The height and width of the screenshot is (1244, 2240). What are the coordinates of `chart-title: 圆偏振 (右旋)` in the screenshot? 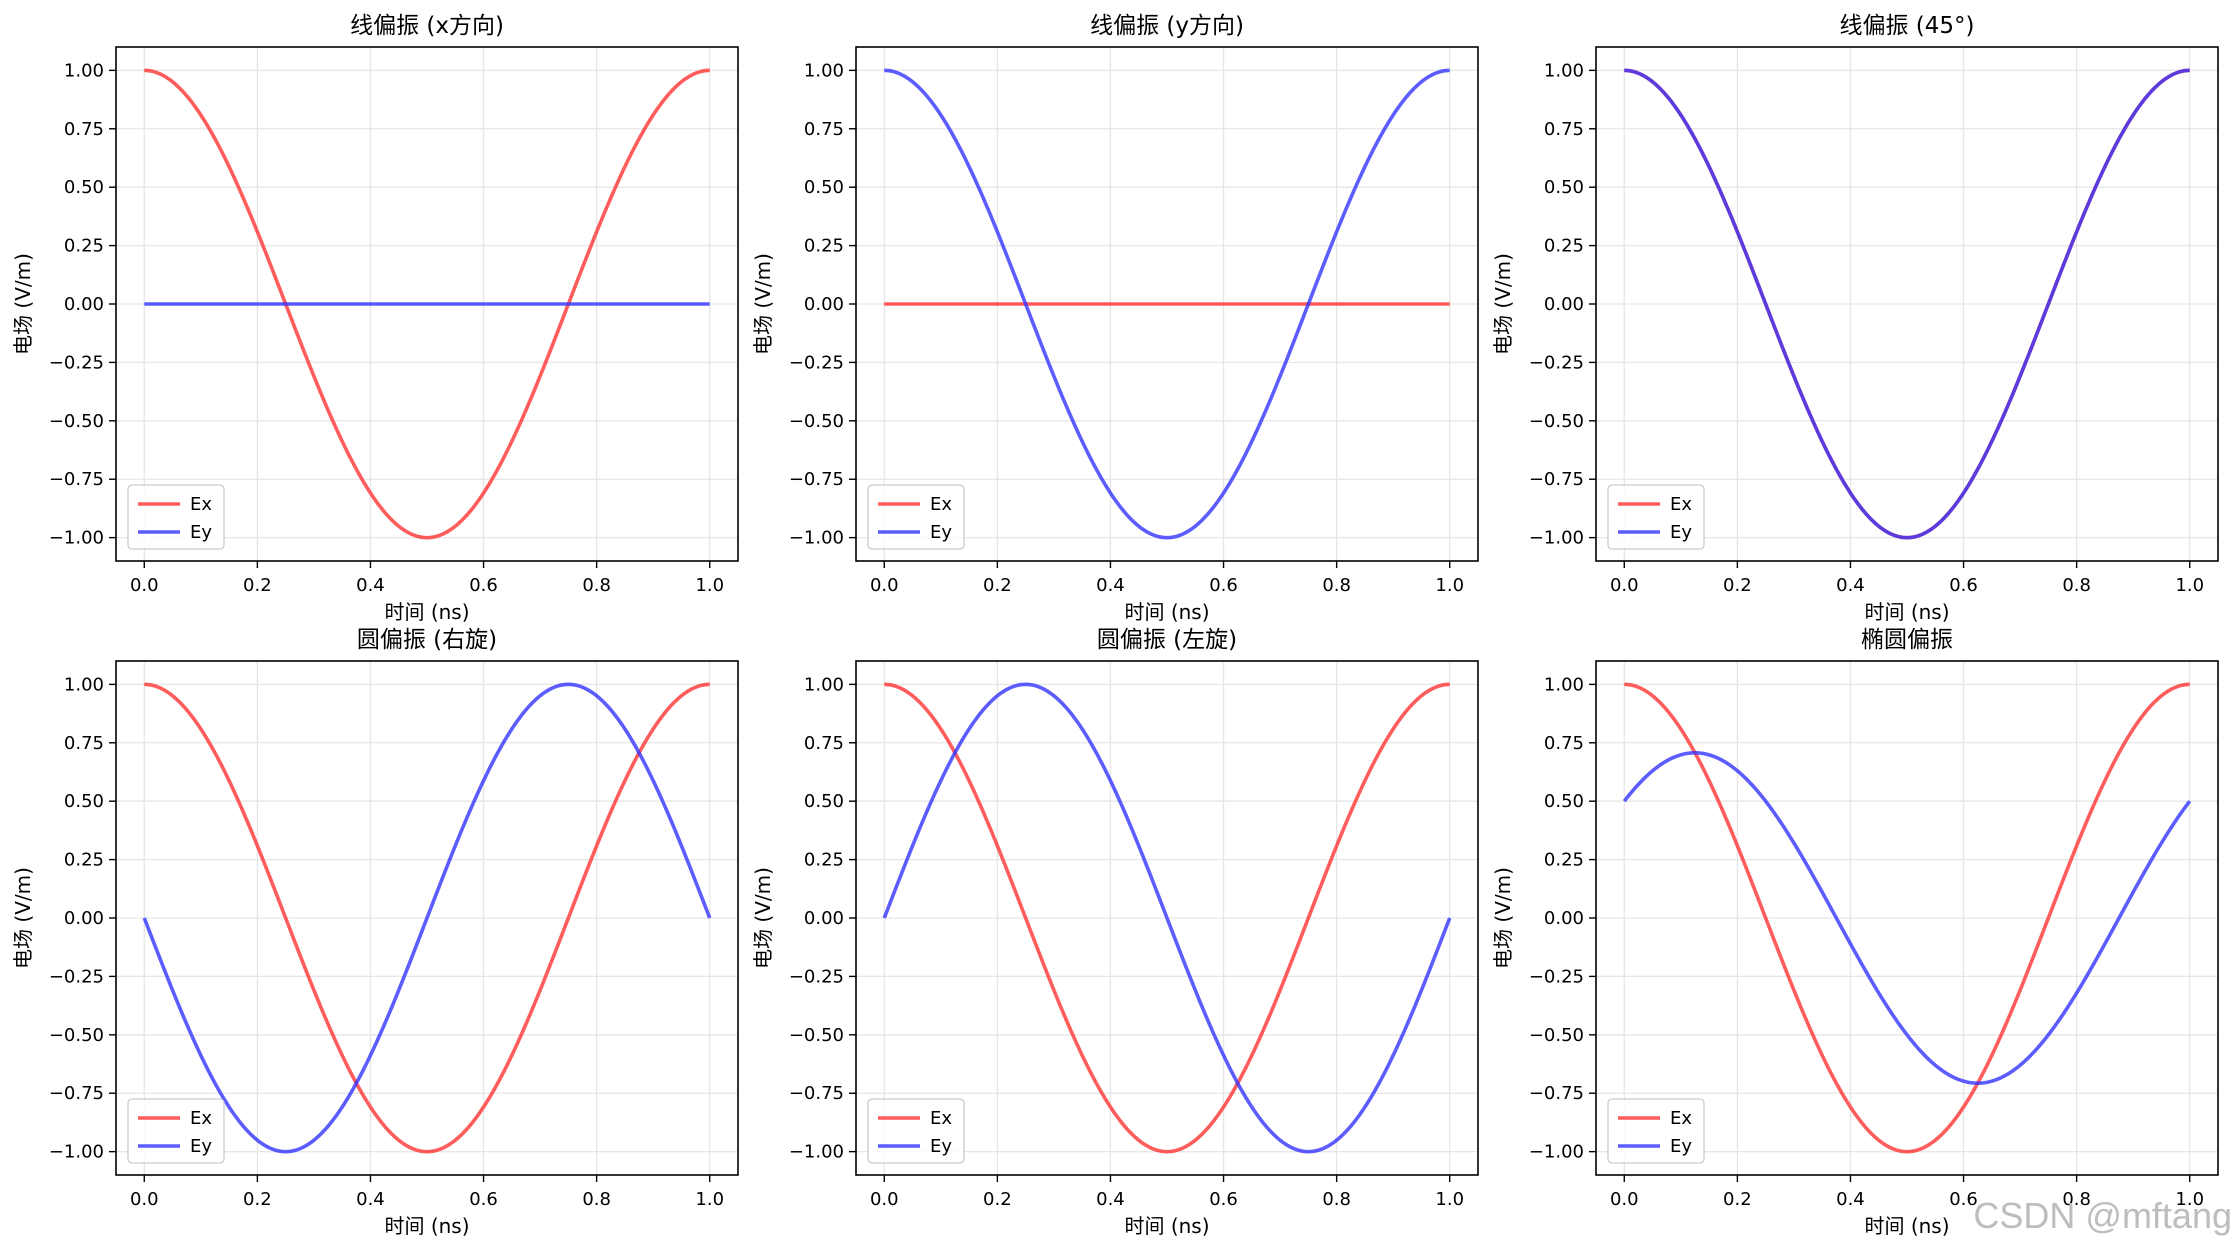 It's located at (427, 640).